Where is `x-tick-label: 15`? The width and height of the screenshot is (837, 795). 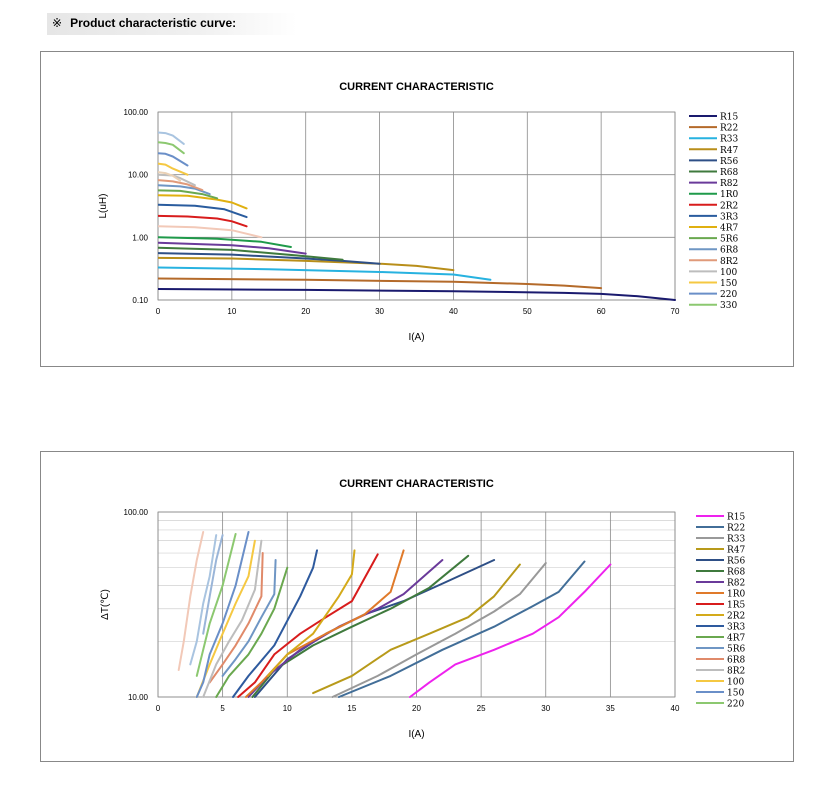 x-tick-label: 15 is located at coordinates (351, 708).